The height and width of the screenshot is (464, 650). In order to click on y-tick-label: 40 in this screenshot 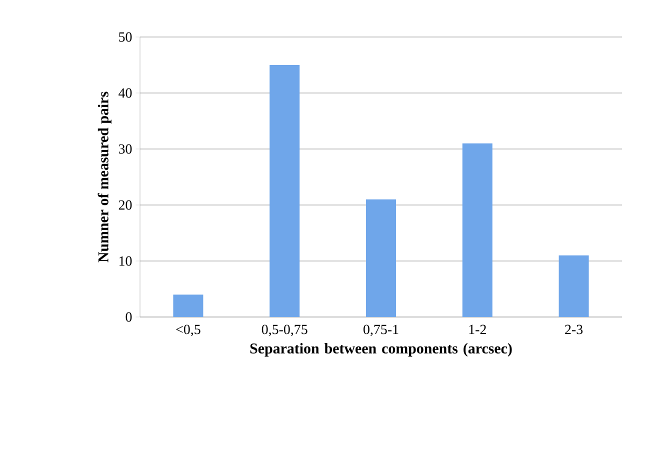, I will do `click(125, 93)`.